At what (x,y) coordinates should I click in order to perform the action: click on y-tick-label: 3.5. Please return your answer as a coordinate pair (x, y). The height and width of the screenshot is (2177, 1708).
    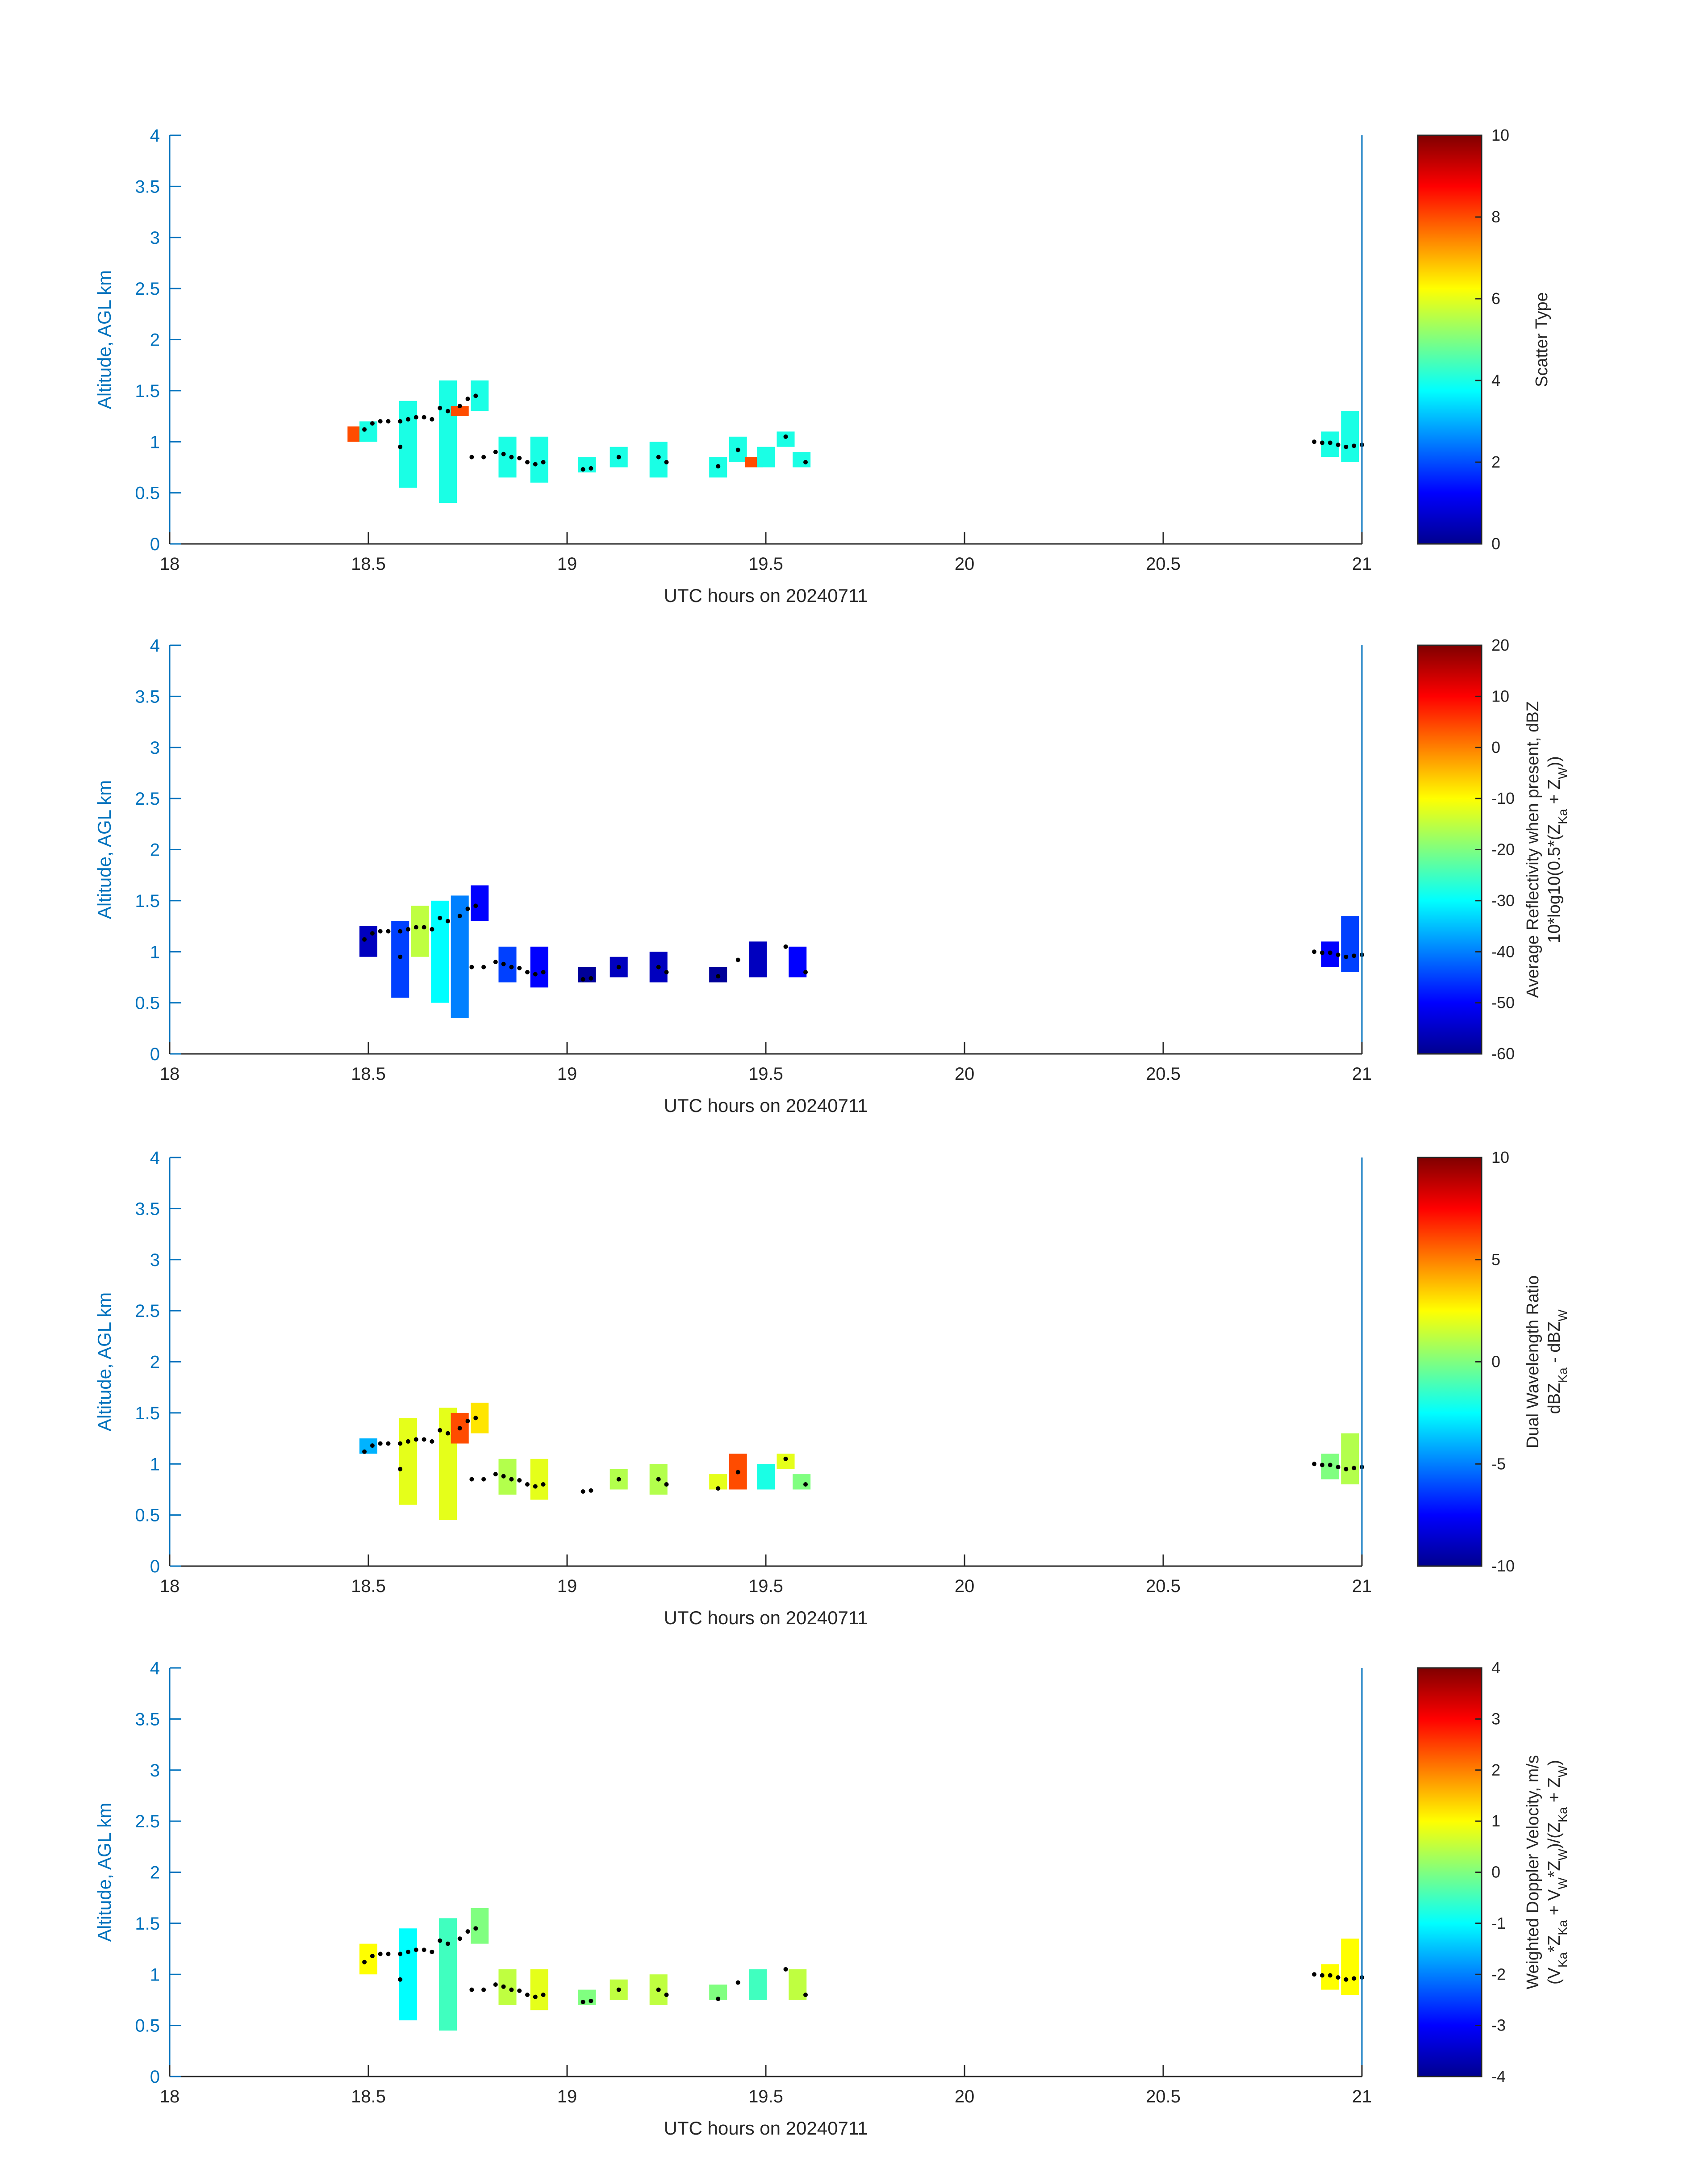
    Looking at the image, I should click on (147, 1719).